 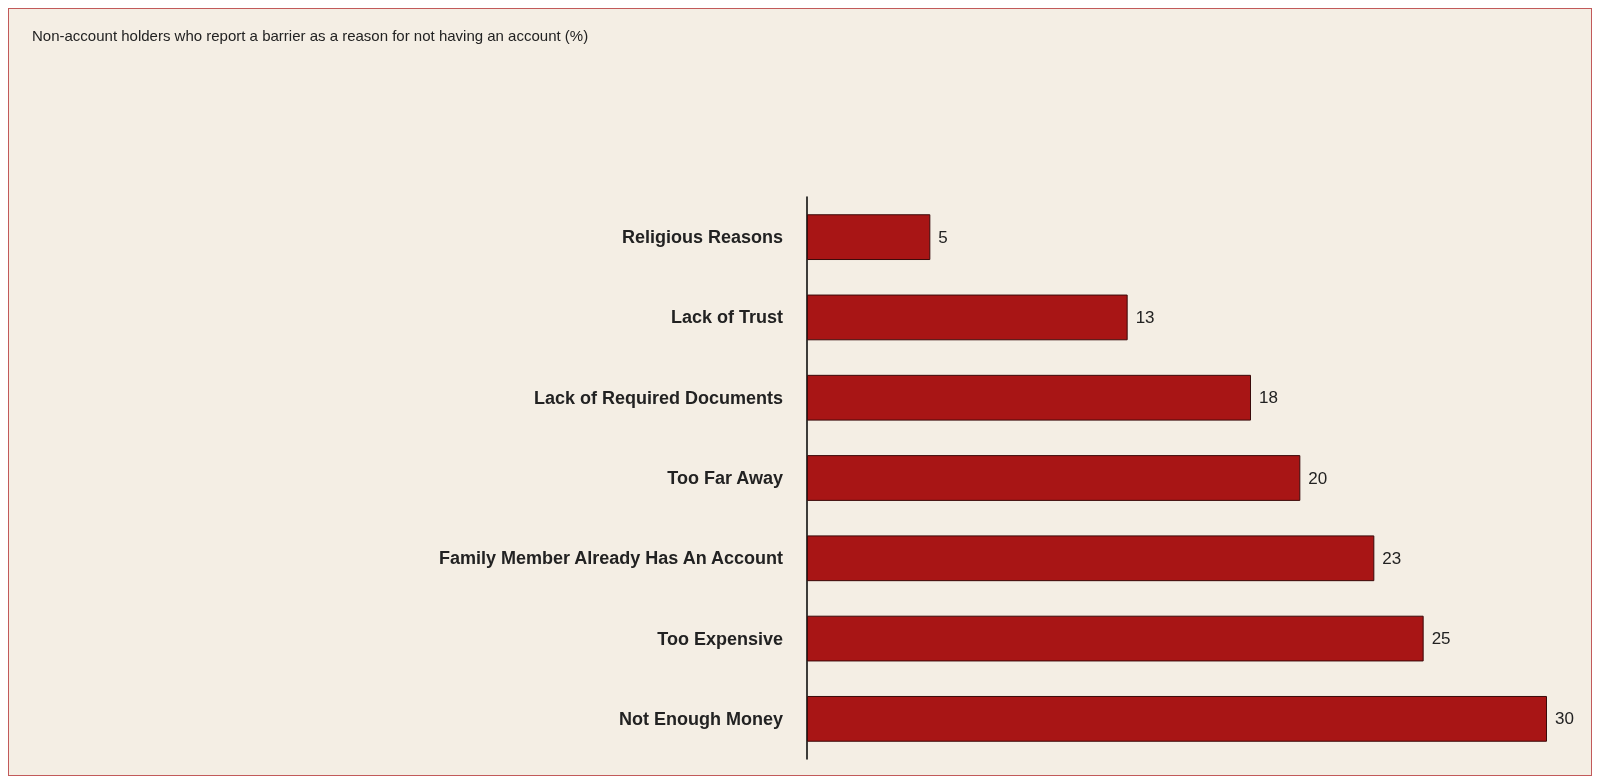 I want to click on y-tick-label: Family Member Already Has An Account, so click(x=610, y=558).